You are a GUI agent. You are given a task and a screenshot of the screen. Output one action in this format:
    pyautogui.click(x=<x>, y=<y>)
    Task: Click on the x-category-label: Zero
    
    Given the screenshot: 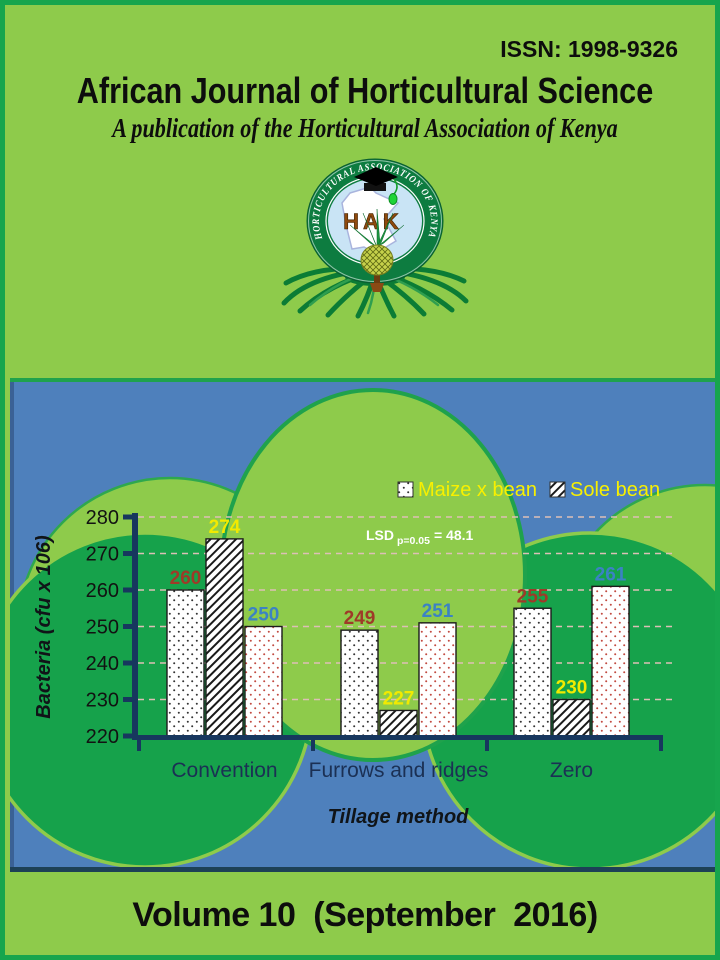 What is the action you would take?
    pyautogui.click(x=571, y=770)
    